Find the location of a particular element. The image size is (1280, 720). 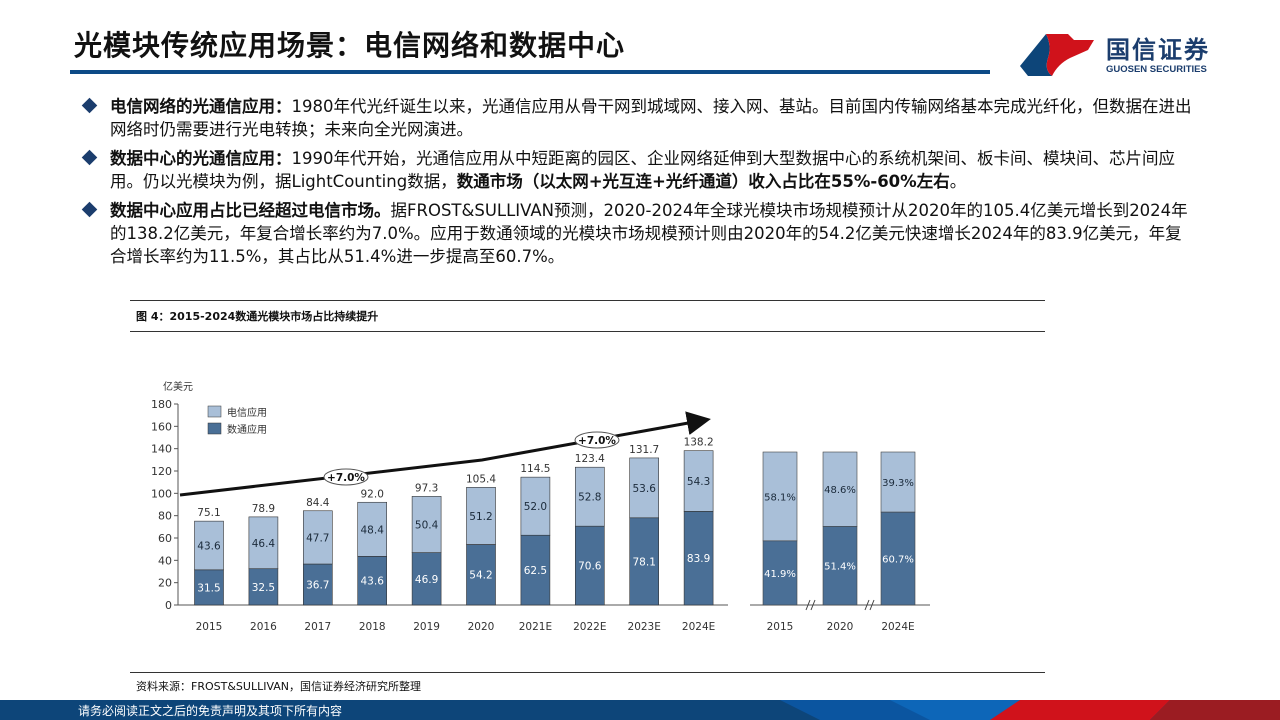

y-tick-label: 60 is located at coordinates (165, 538).